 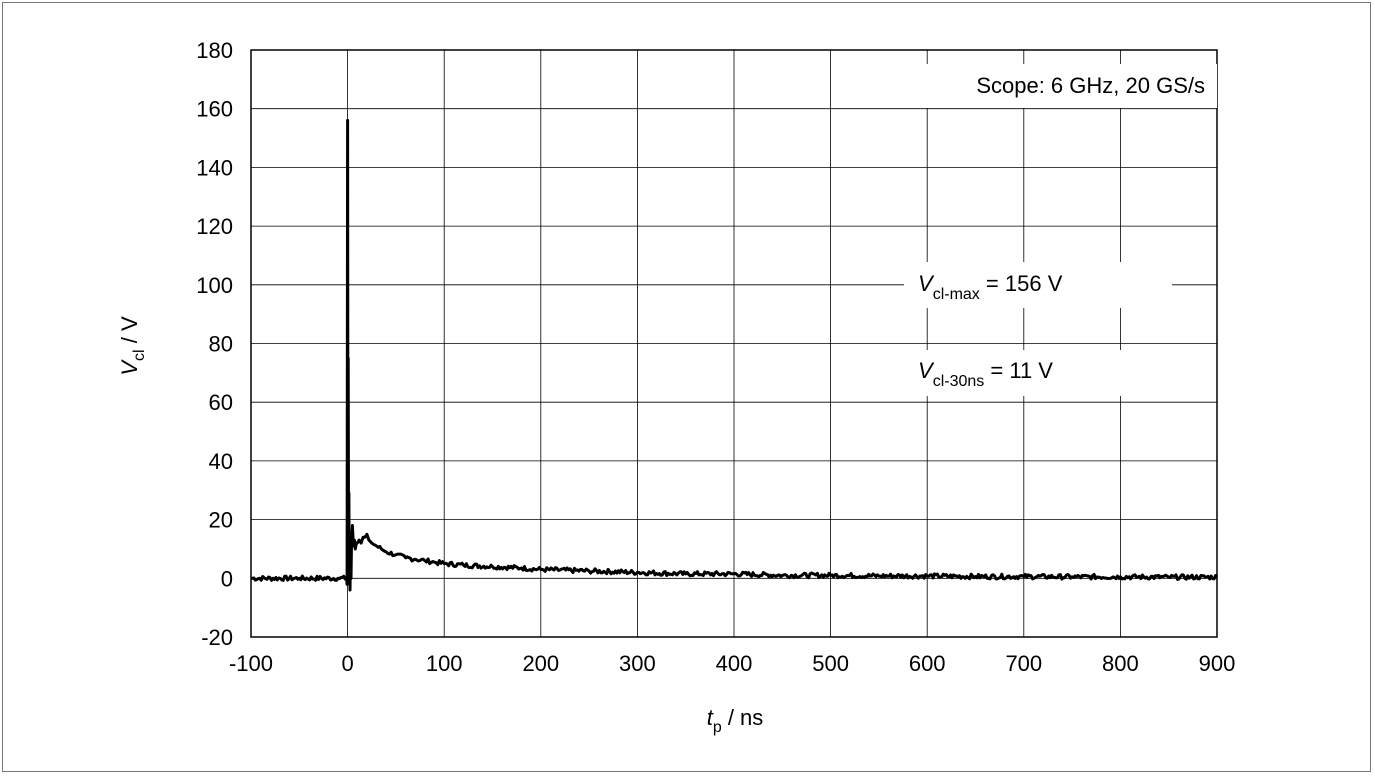 I want to click on x-tick-label: 200, so click(x=540, y=663).